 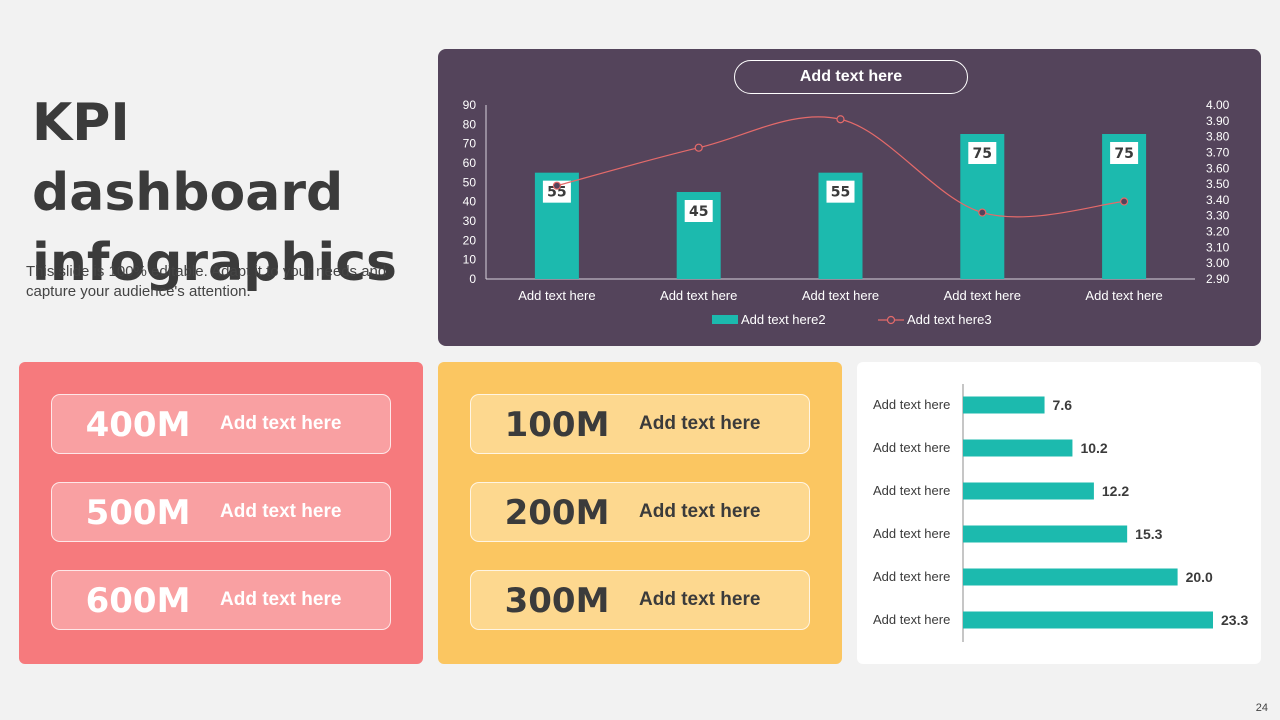 I want to click on y2-tick-label: 3.40, so click(x=1218, y=200).